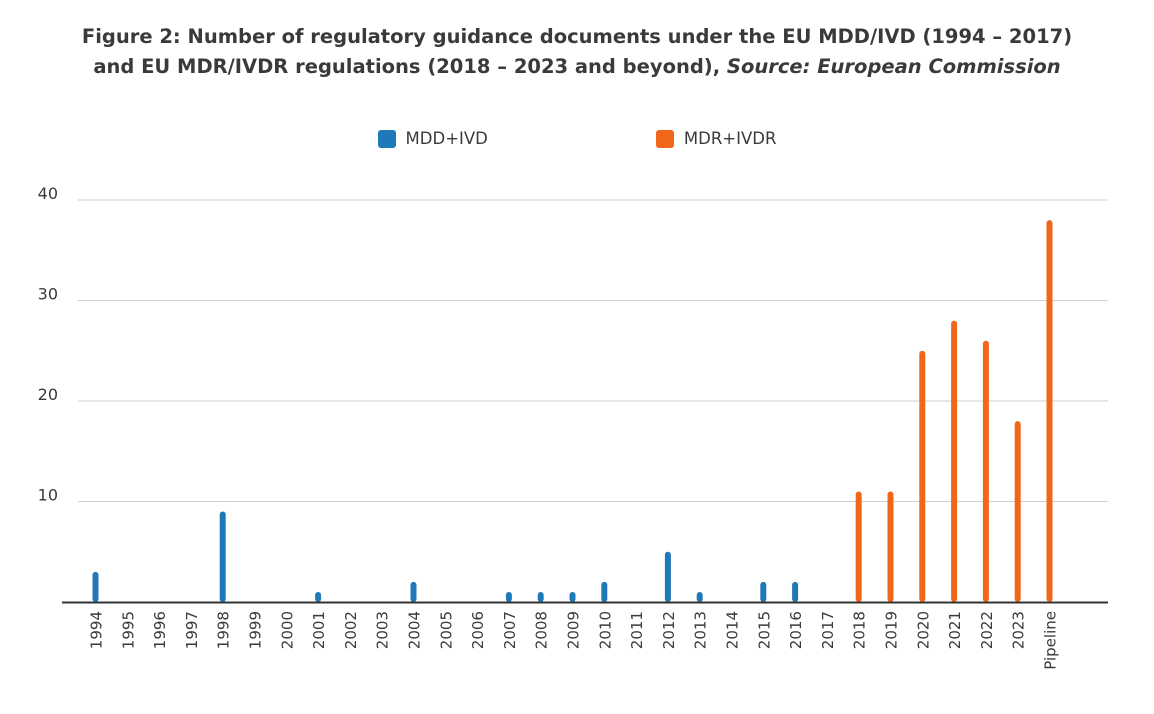 Image resolution: width=1154 pixels, height=714 pixels. What do you see at coordinates (1049, 411) in the screenshot?
I see `bar-mdr-ivdr-pipeline` at bounding box center [1049, 411].